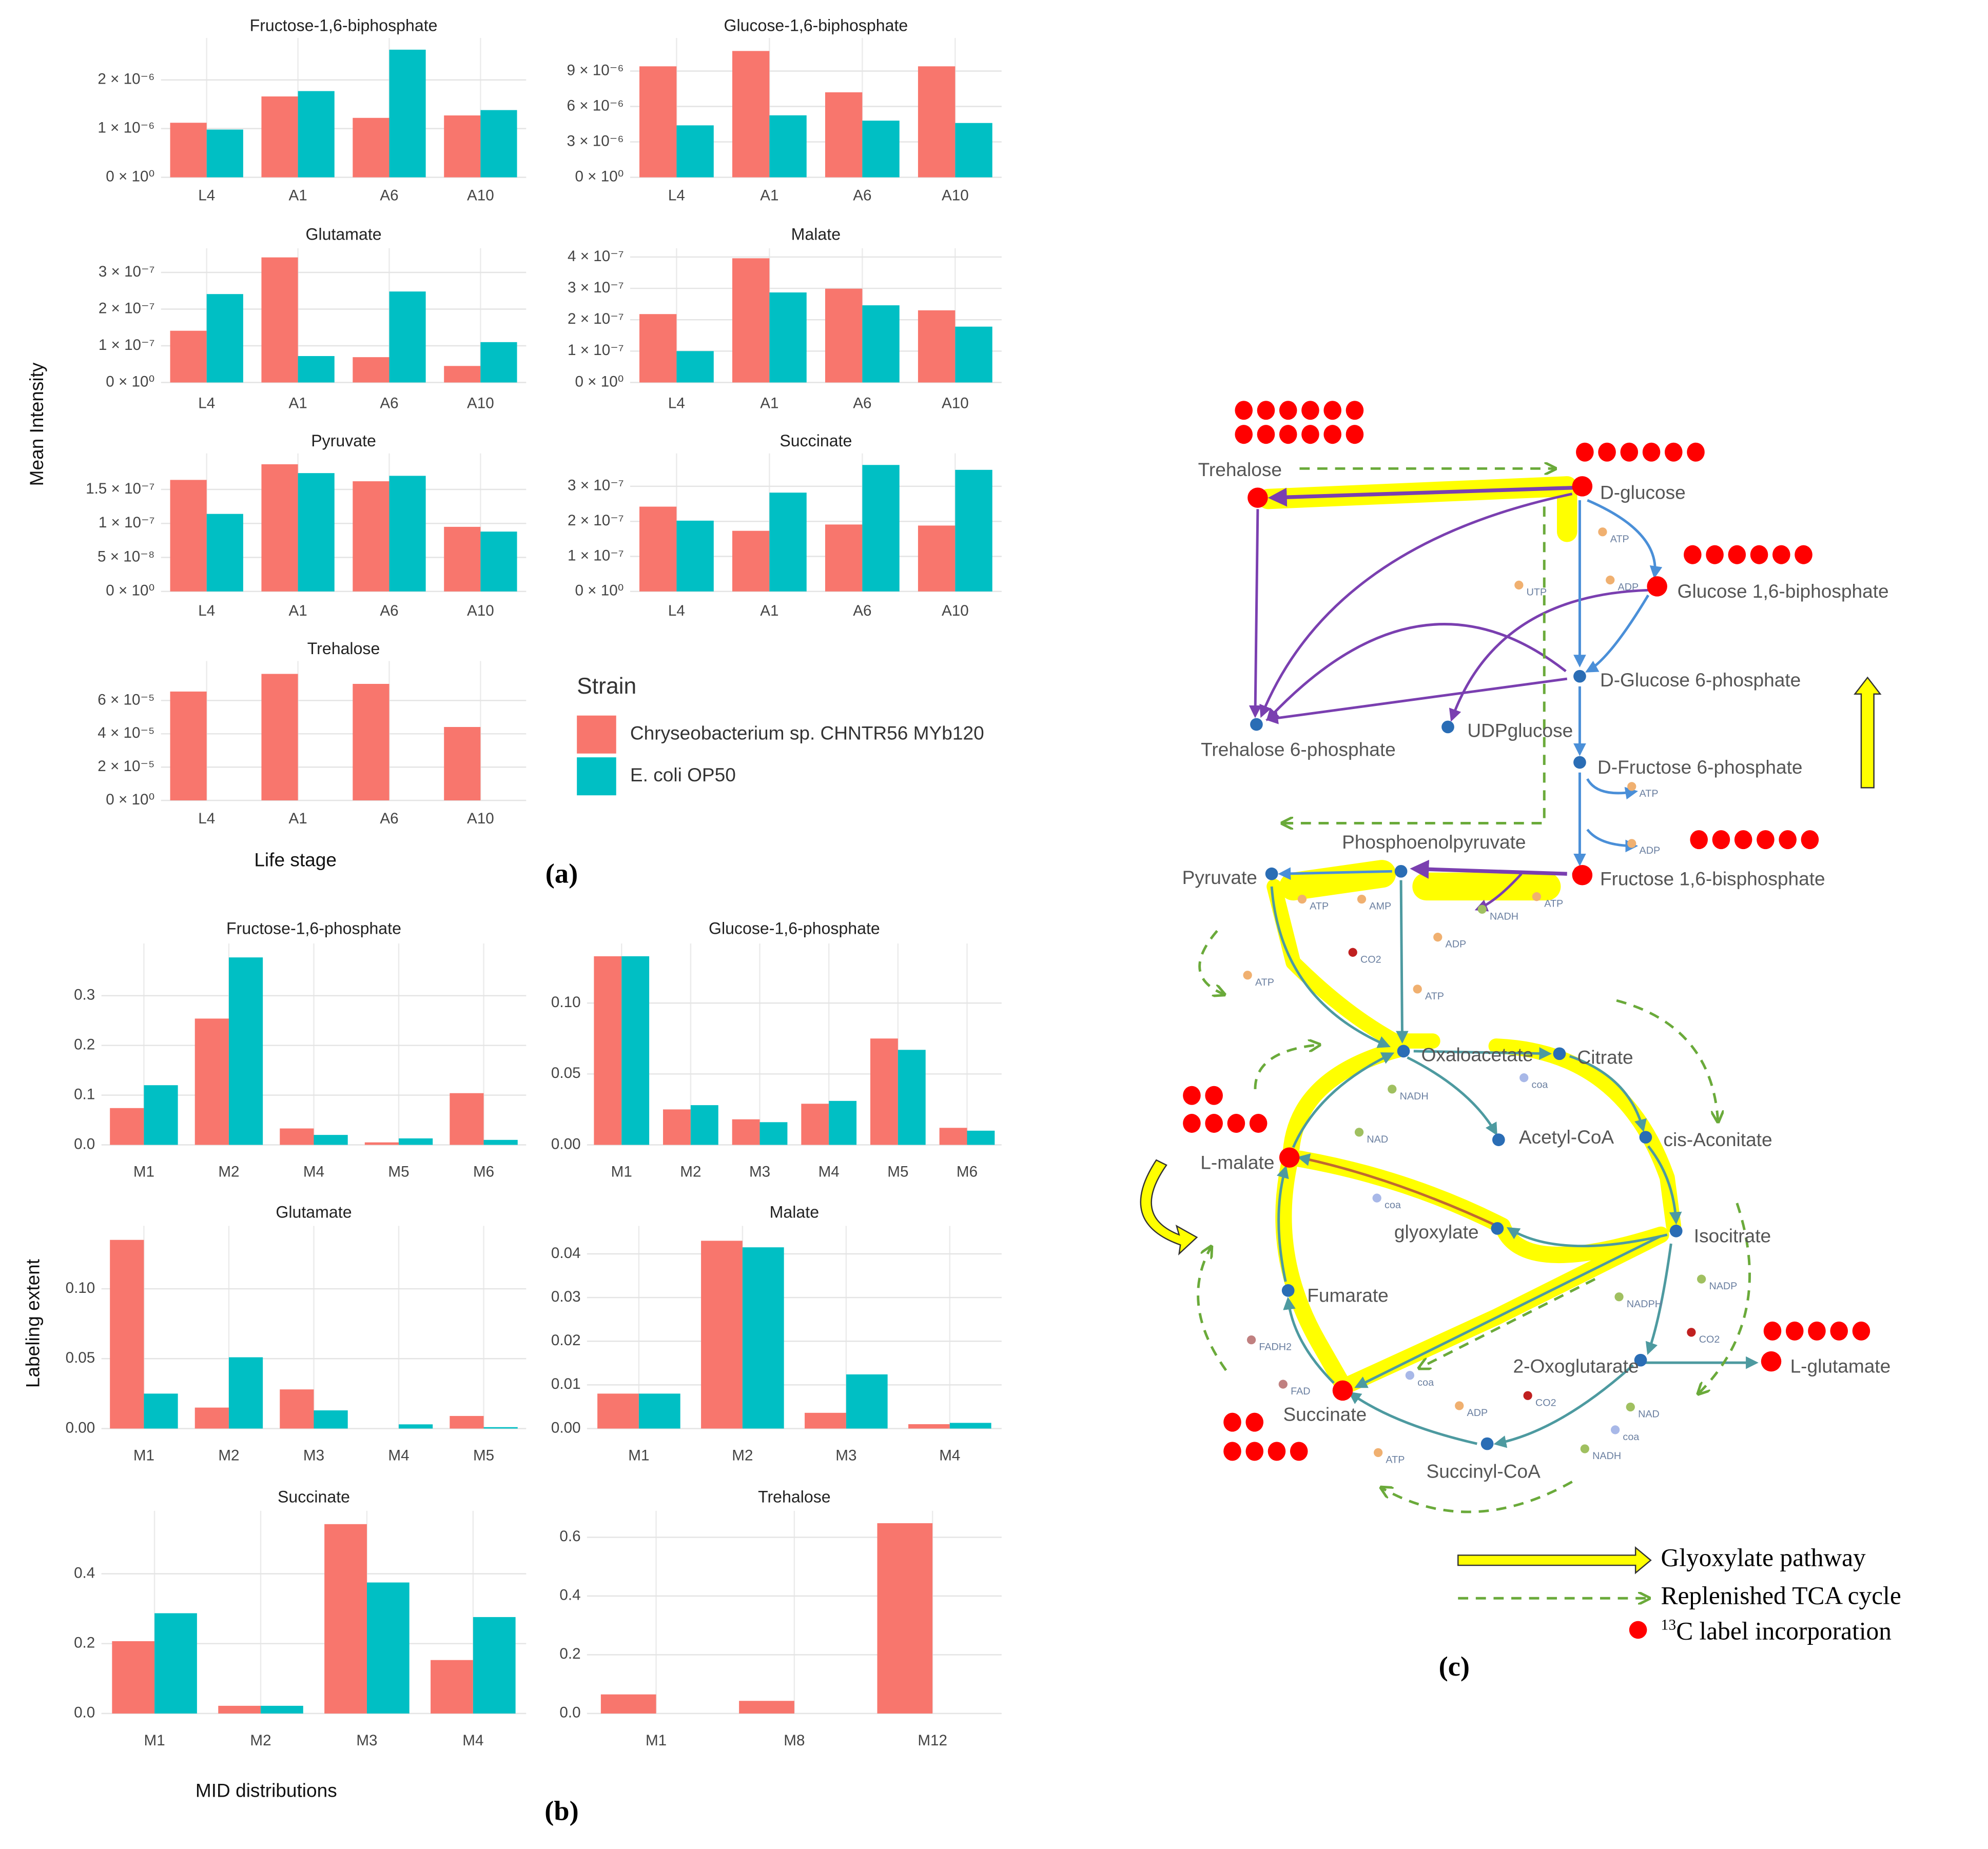 This screenshot has height=1849, width=1988. Describe the element at coordinates (606, 686) in the screenshot. I see `legend-title: Strain` at that location.